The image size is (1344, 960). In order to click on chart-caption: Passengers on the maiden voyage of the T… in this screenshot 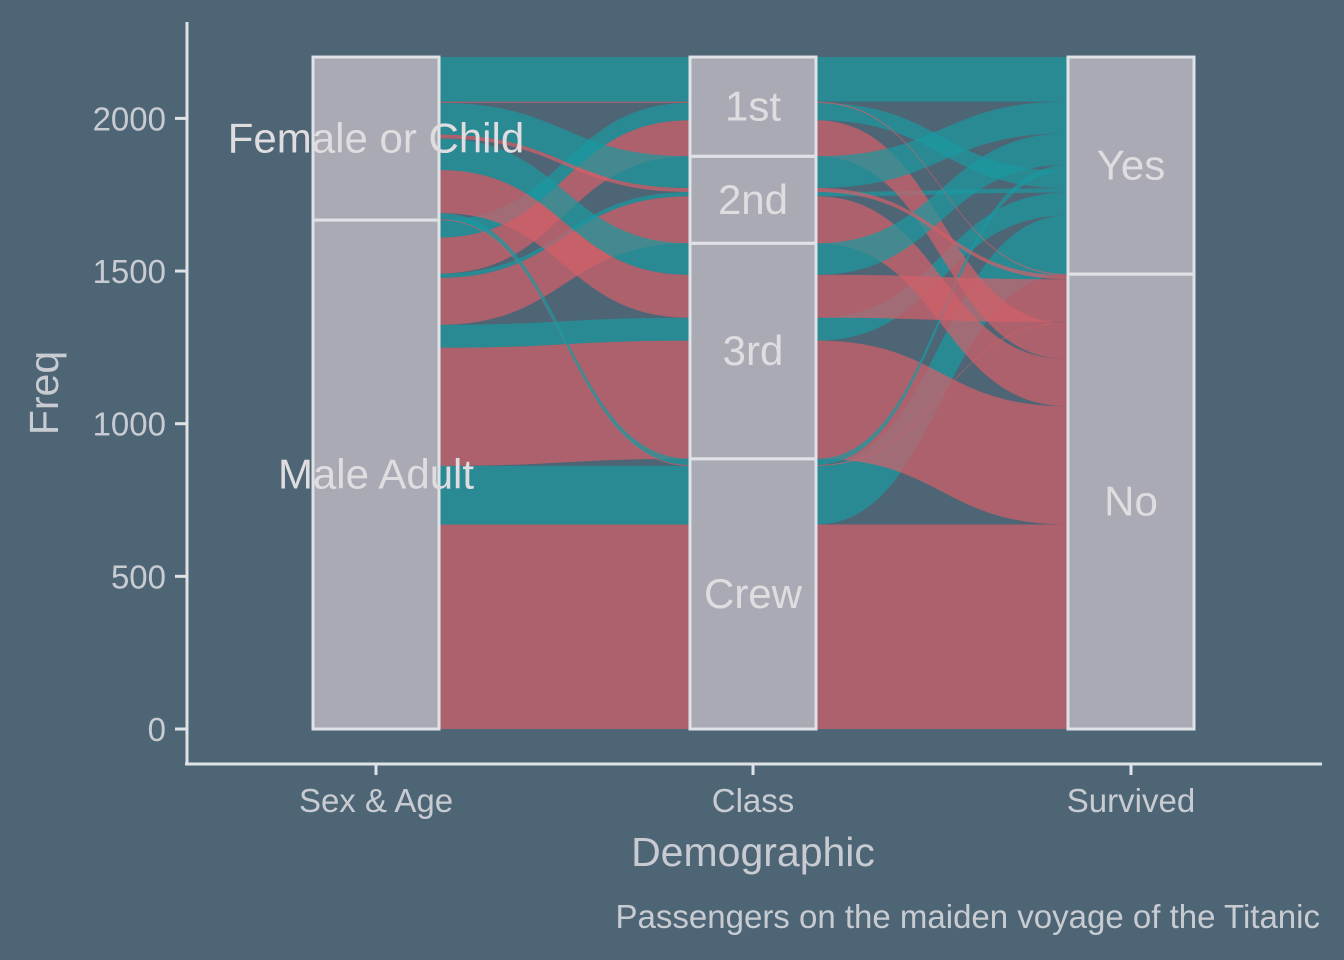, I will do `click(968, 916)`.